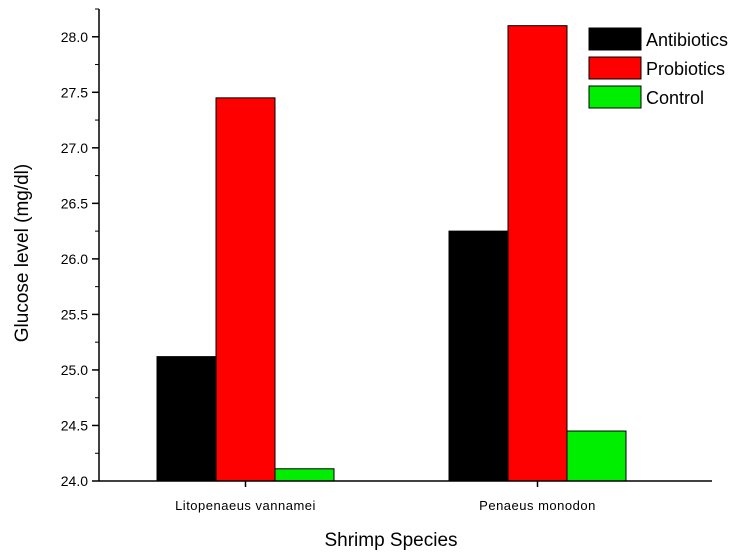 The width and height of the screenshot is (753, 553). What do you see at coordinates (675, 98) in the screenshot?
I see `legend-label-control: Control` at bounding box center [675, 98].